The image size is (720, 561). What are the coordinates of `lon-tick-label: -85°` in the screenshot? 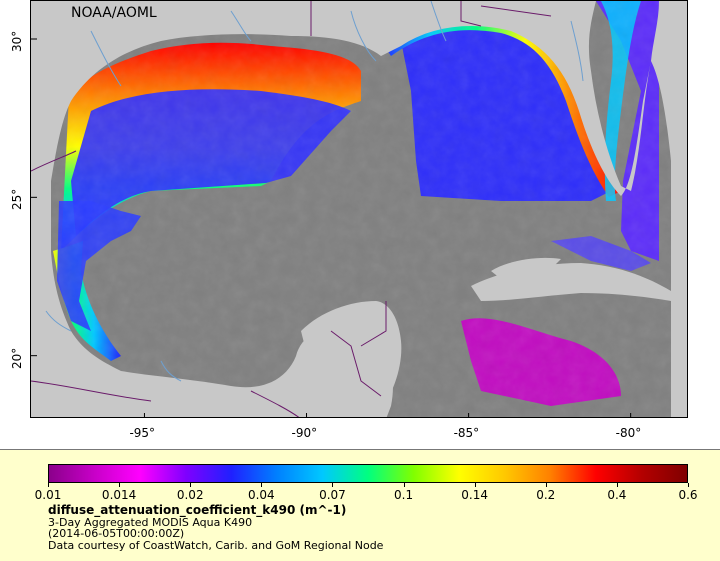 It's located at (466, 433).